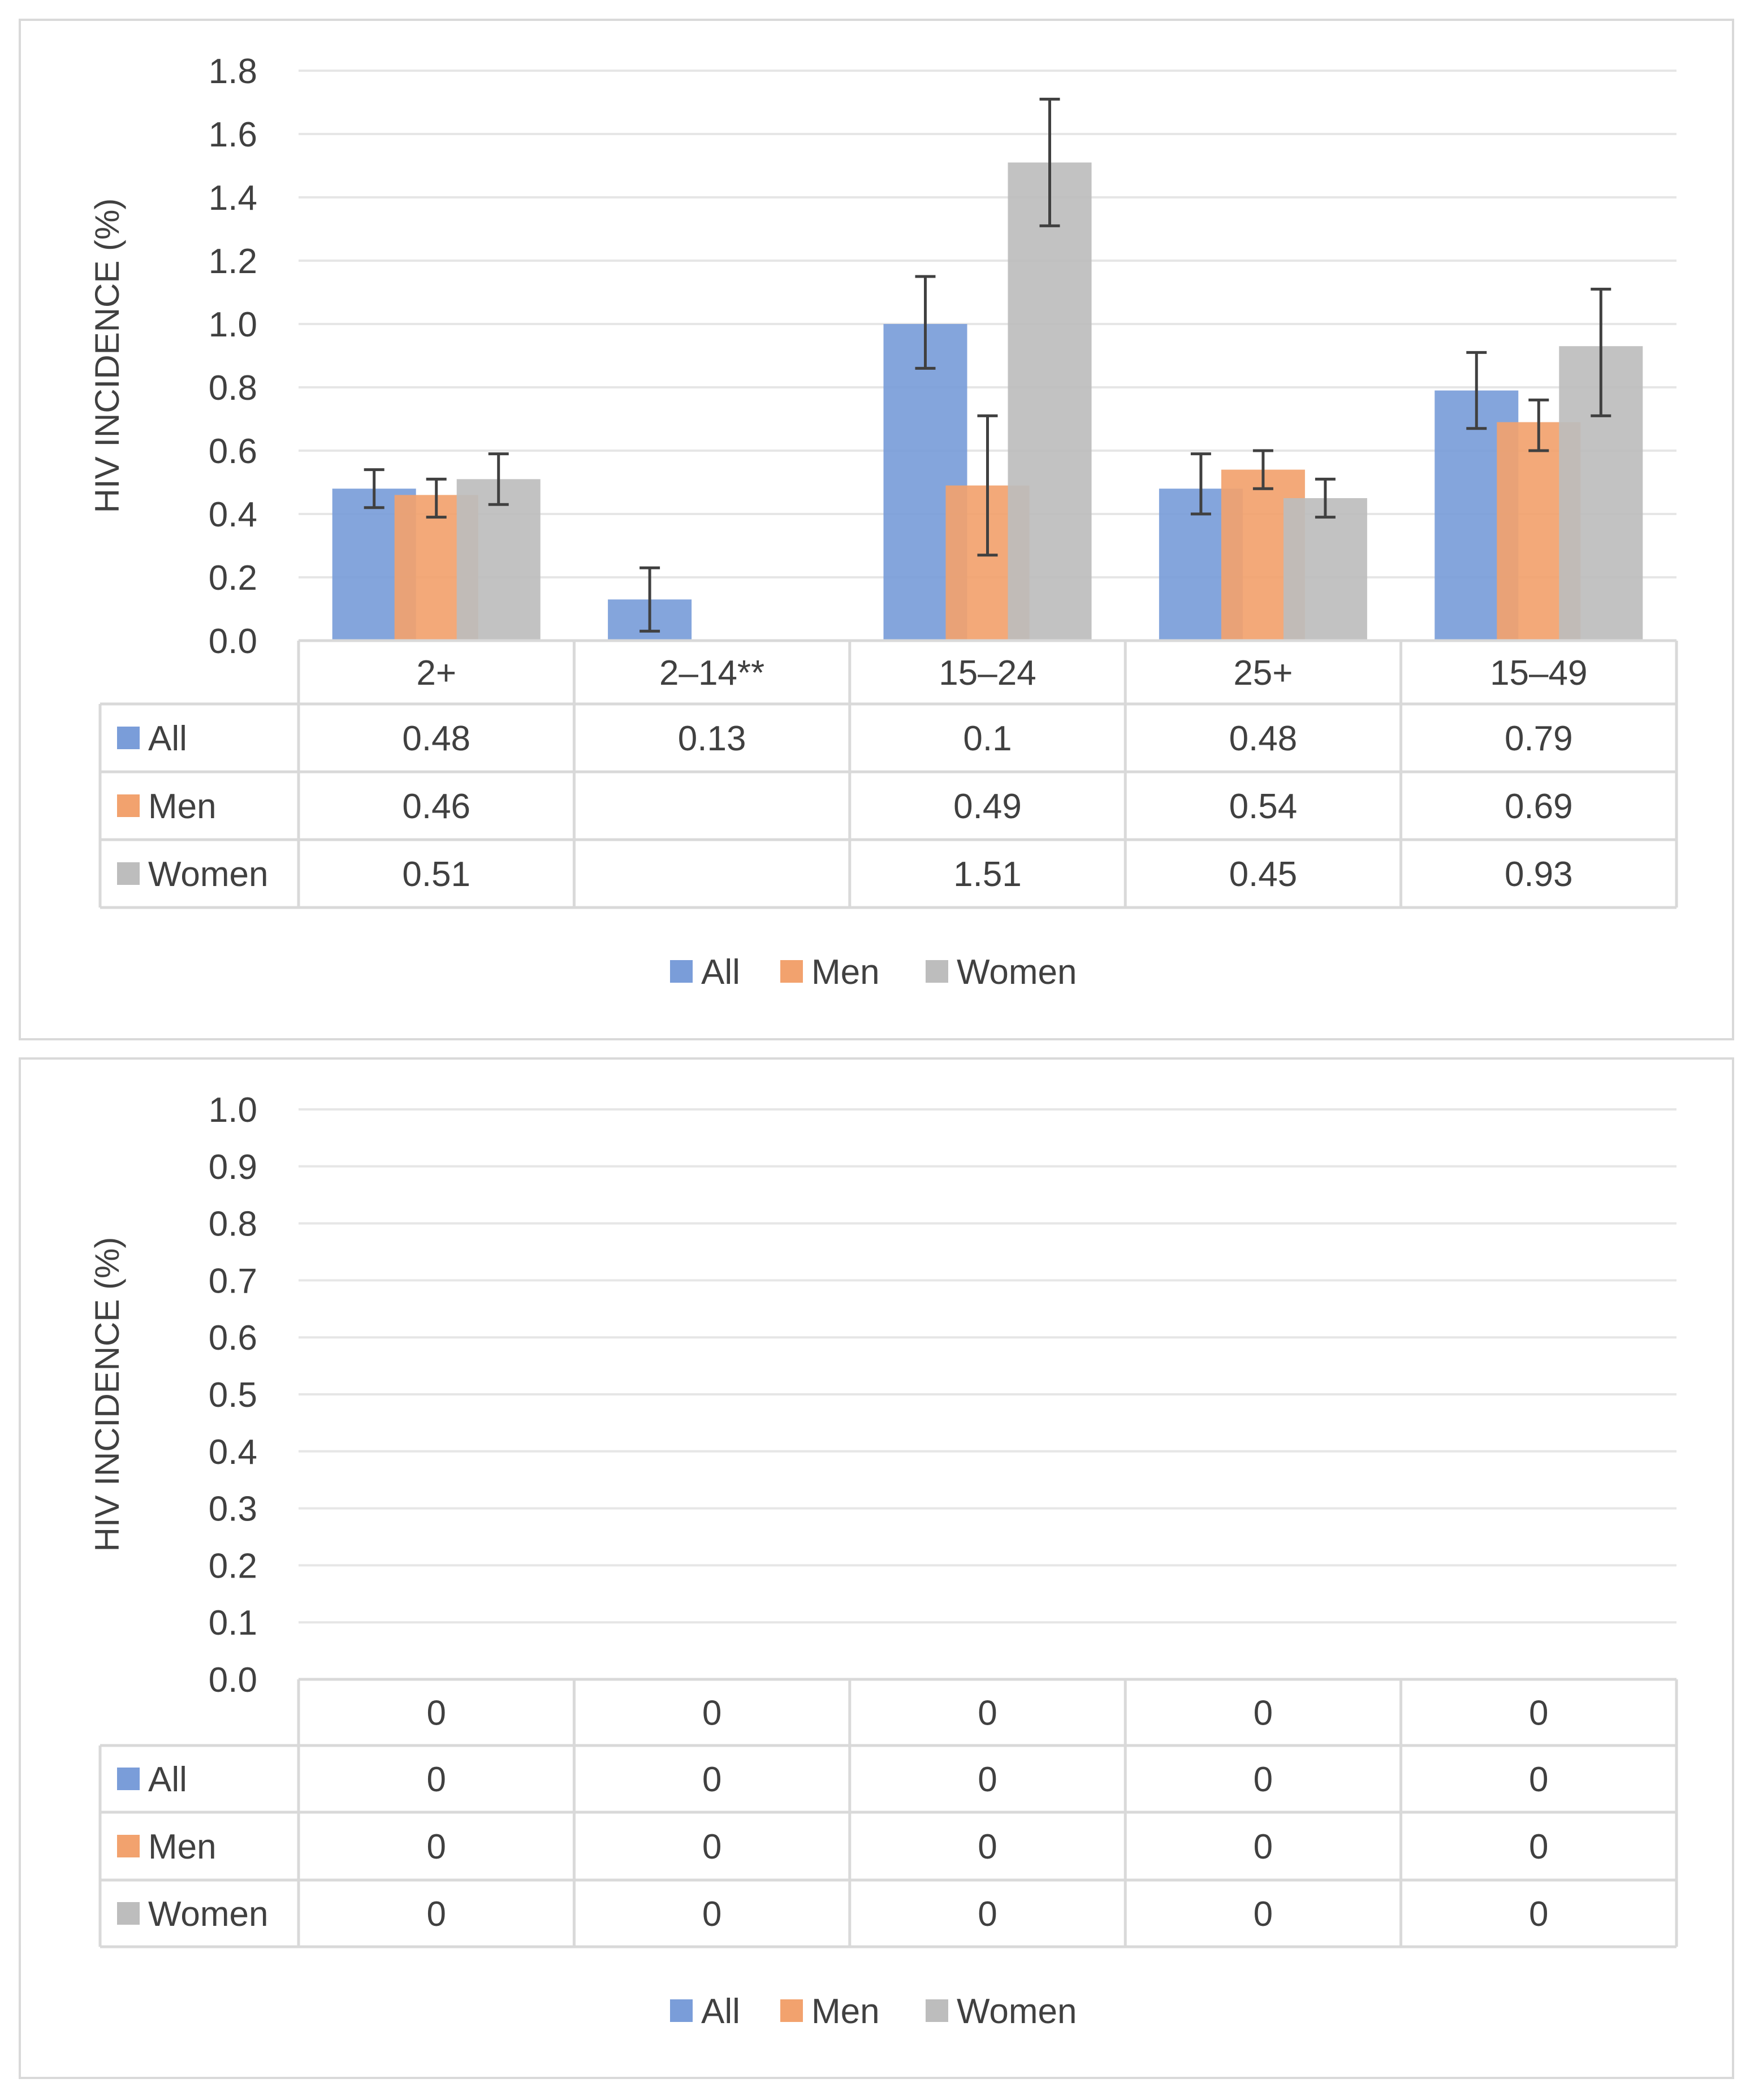 The height and width of the screenshot is (2100, 1750). I want to click on table-value: 0.54, so click(1263, 806).